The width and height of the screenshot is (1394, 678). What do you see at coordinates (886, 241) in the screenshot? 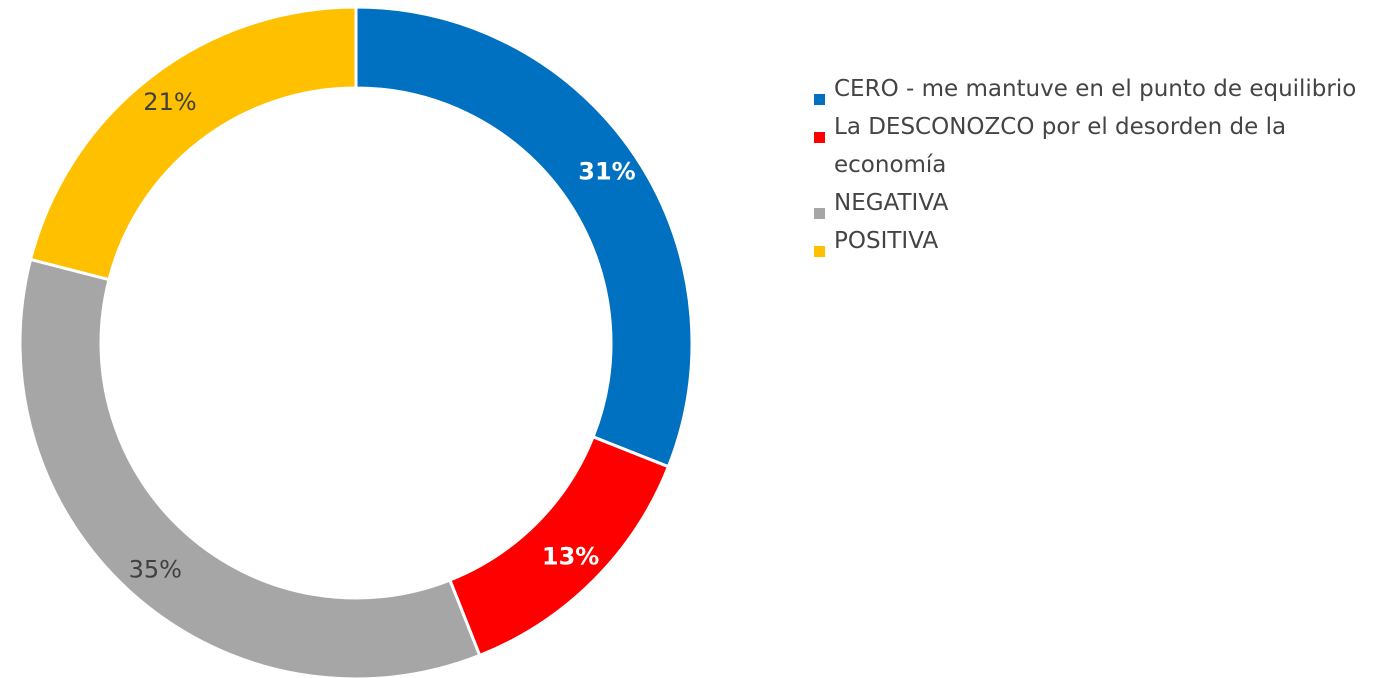
I see `legend-label: POSITIVA` at bounding box center [886, 241].